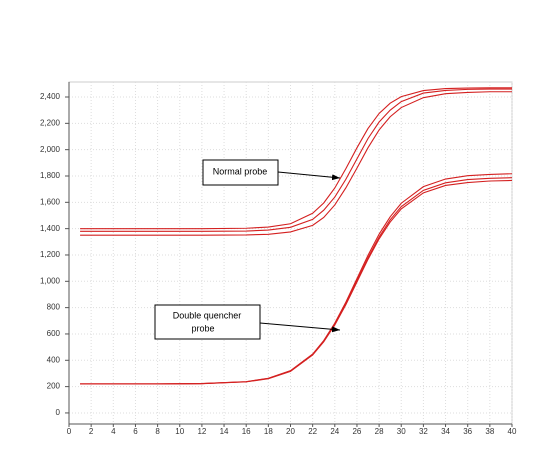 The image size is (547, 465). I want to click on x-tick-label: 32, so click(423, 431).